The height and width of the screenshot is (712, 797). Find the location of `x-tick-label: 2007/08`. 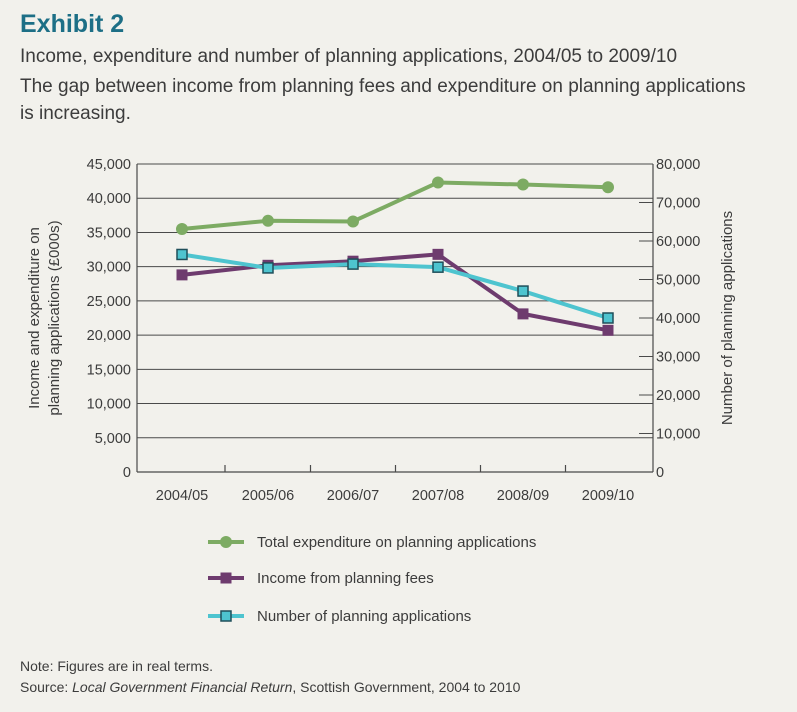

x-tick-label: 2007/08 is located at coordinates (438, 496).